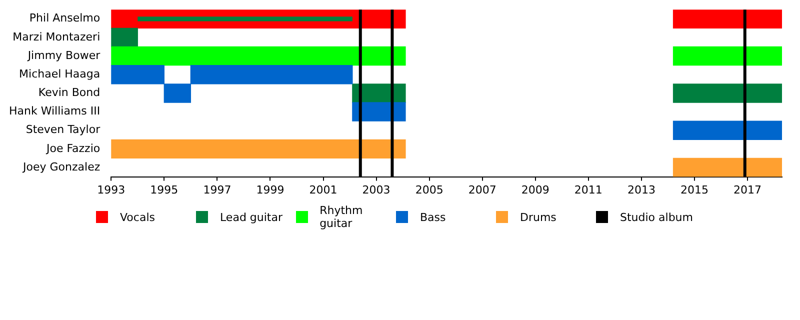 This screenshot has height=320, width=800. I want to click on y-tick-label: Joe Fazzio, so click(72, 148).